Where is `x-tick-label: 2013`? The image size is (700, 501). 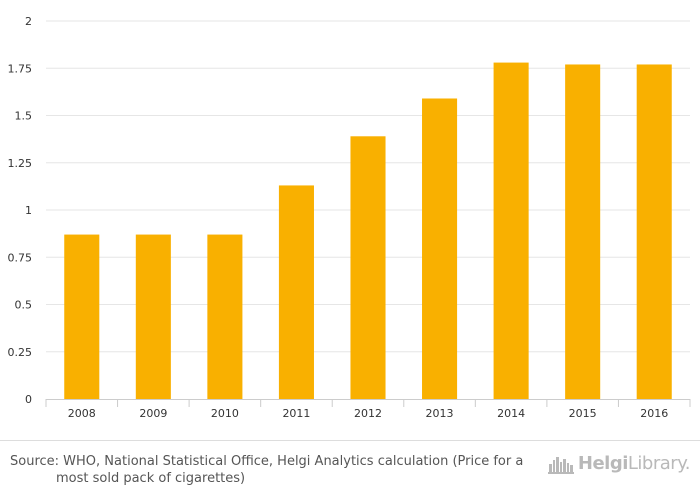 x-tick-label: 2013 is located at coordinates (440, 413).